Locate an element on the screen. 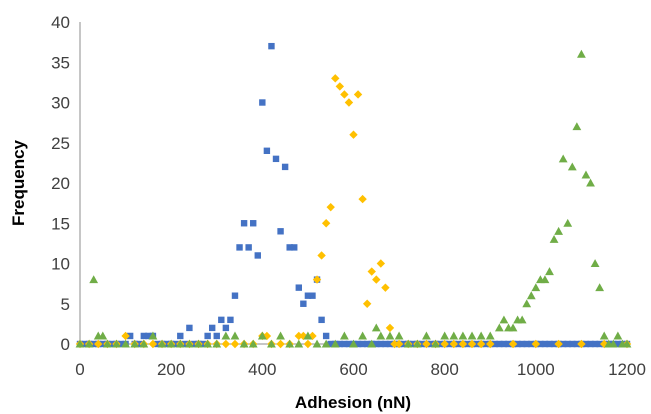 Image resolution: width=651 pixels, height=414 pixels. y-tick-label: 15 is located at coordinates (60, 223).